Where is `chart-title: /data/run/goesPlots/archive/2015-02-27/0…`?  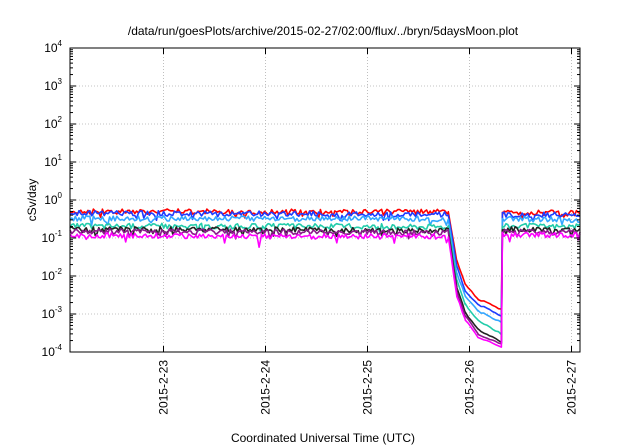
chart-title: /data/run/goesPlots/archive/2015-02-27/0… is located at coordinates (323, 31).